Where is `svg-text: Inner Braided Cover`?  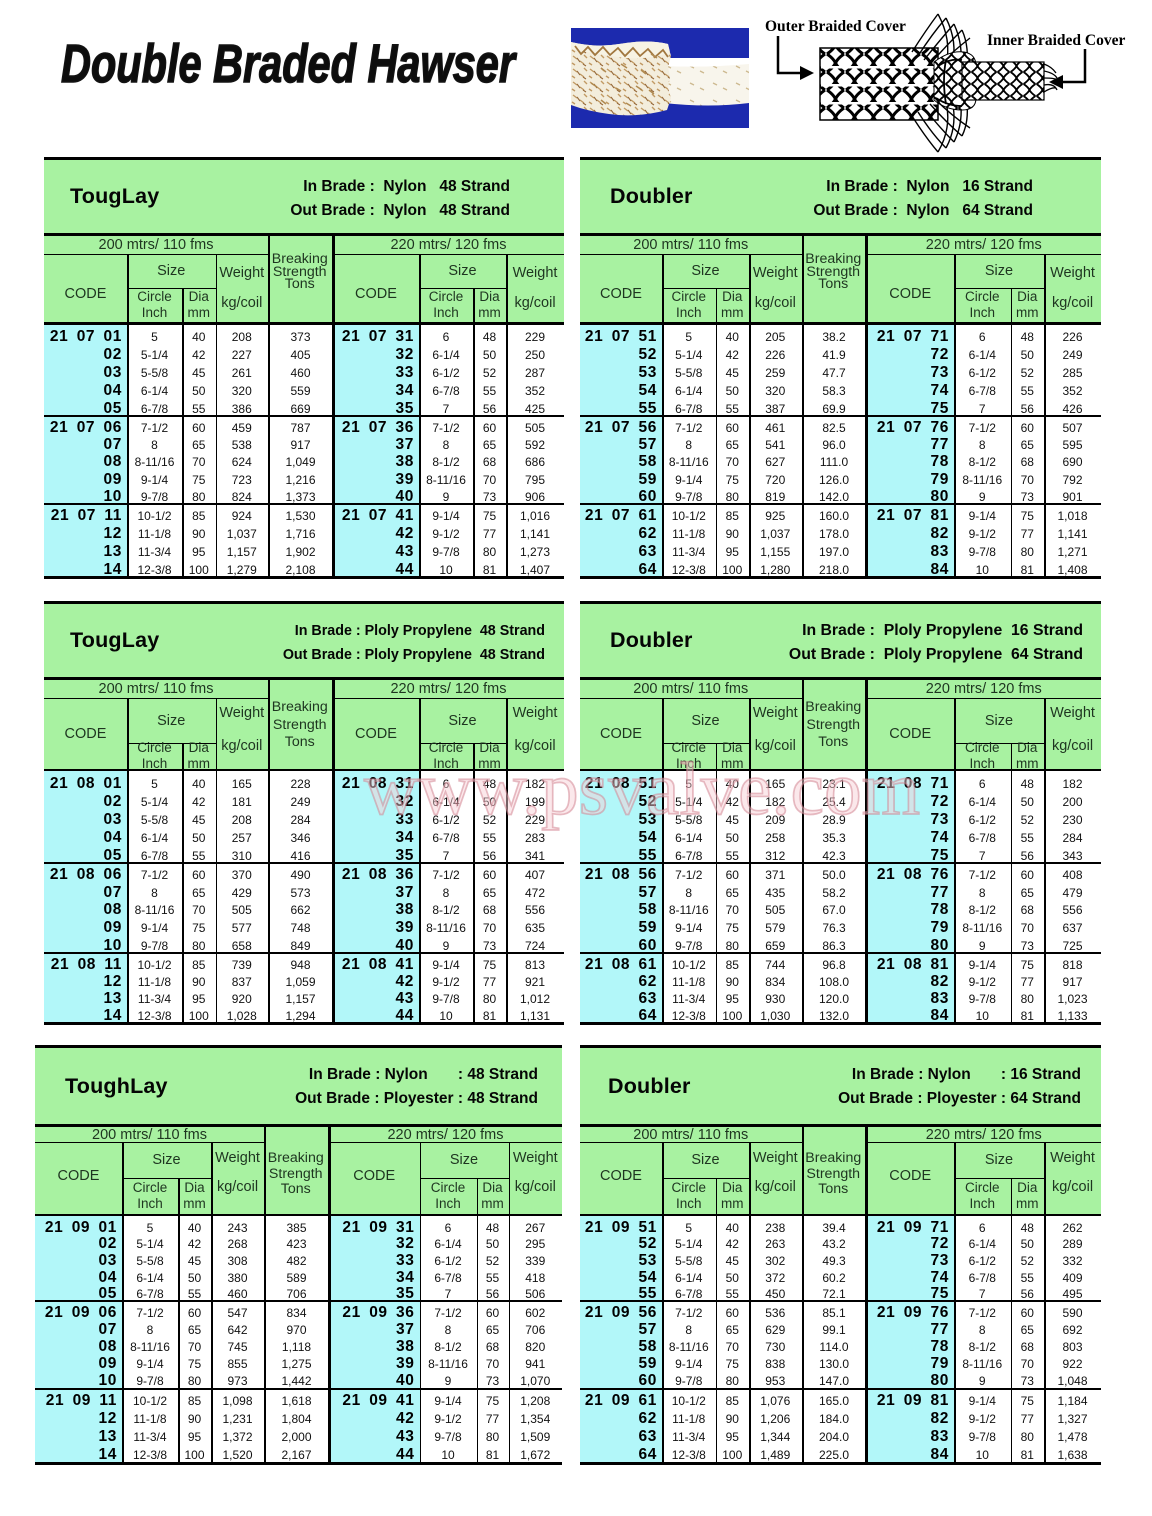
svg-text: Inner Braided Cover is located at coordinates (1056, 40).